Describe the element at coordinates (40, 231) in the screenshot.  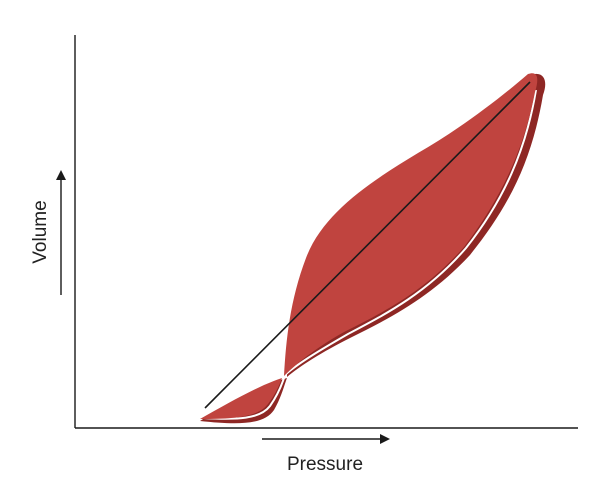
I see `y-axis-label: Volume` at that location.